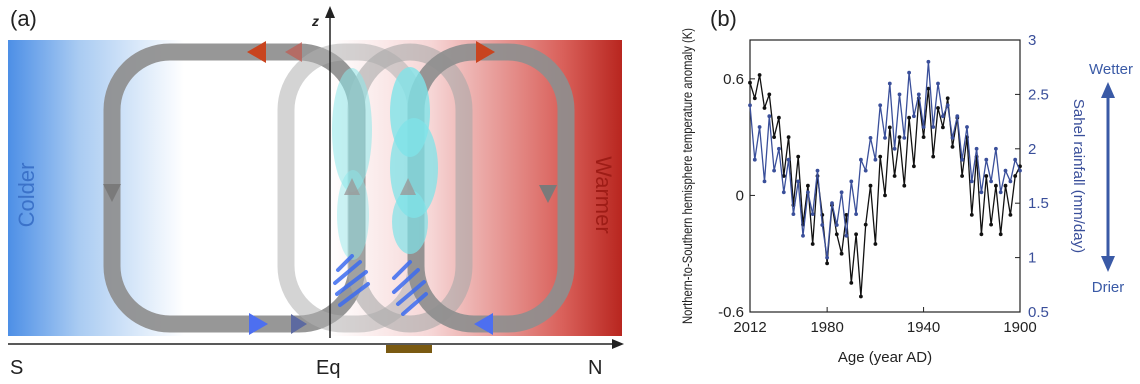 Image resolution: width=1140 pixels, height=384 pixels. Describe the element at coordinates (1108, 90) in the screenshot. I see `up-arrow-icon` at that location.